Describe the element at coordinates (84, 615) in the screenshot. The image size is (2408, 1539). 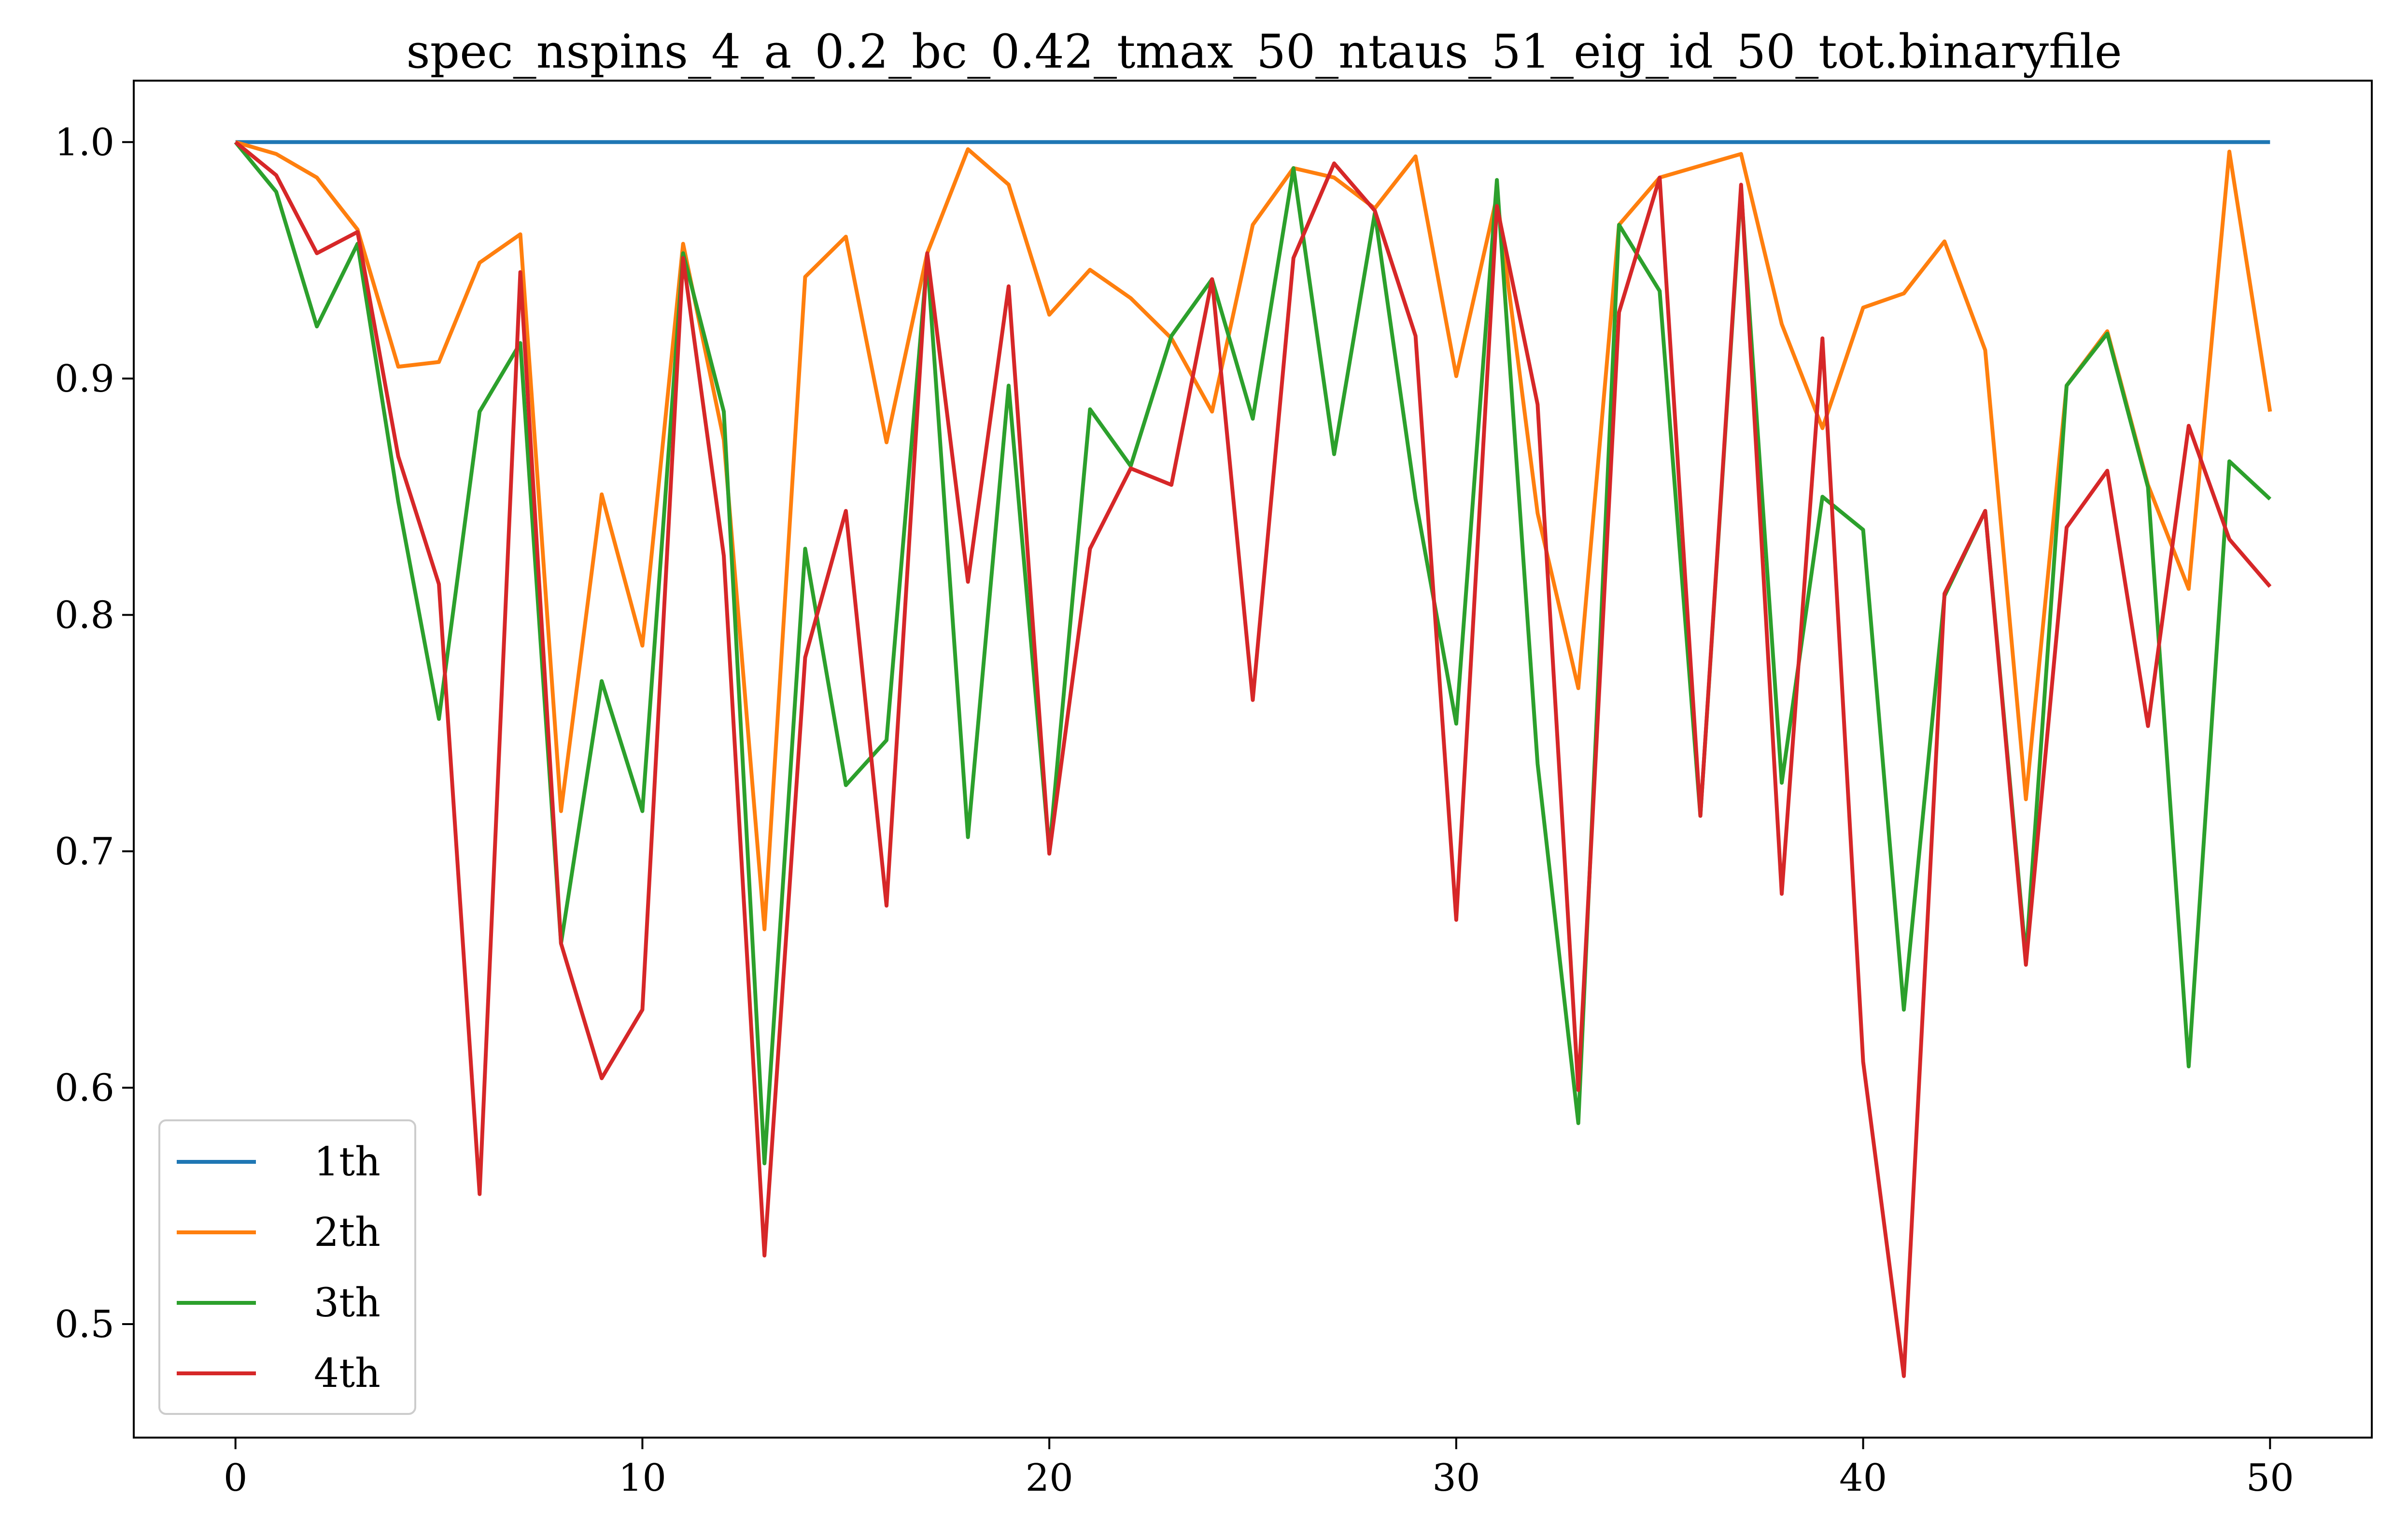
I see `y-tick-label: 0.8` at that location.